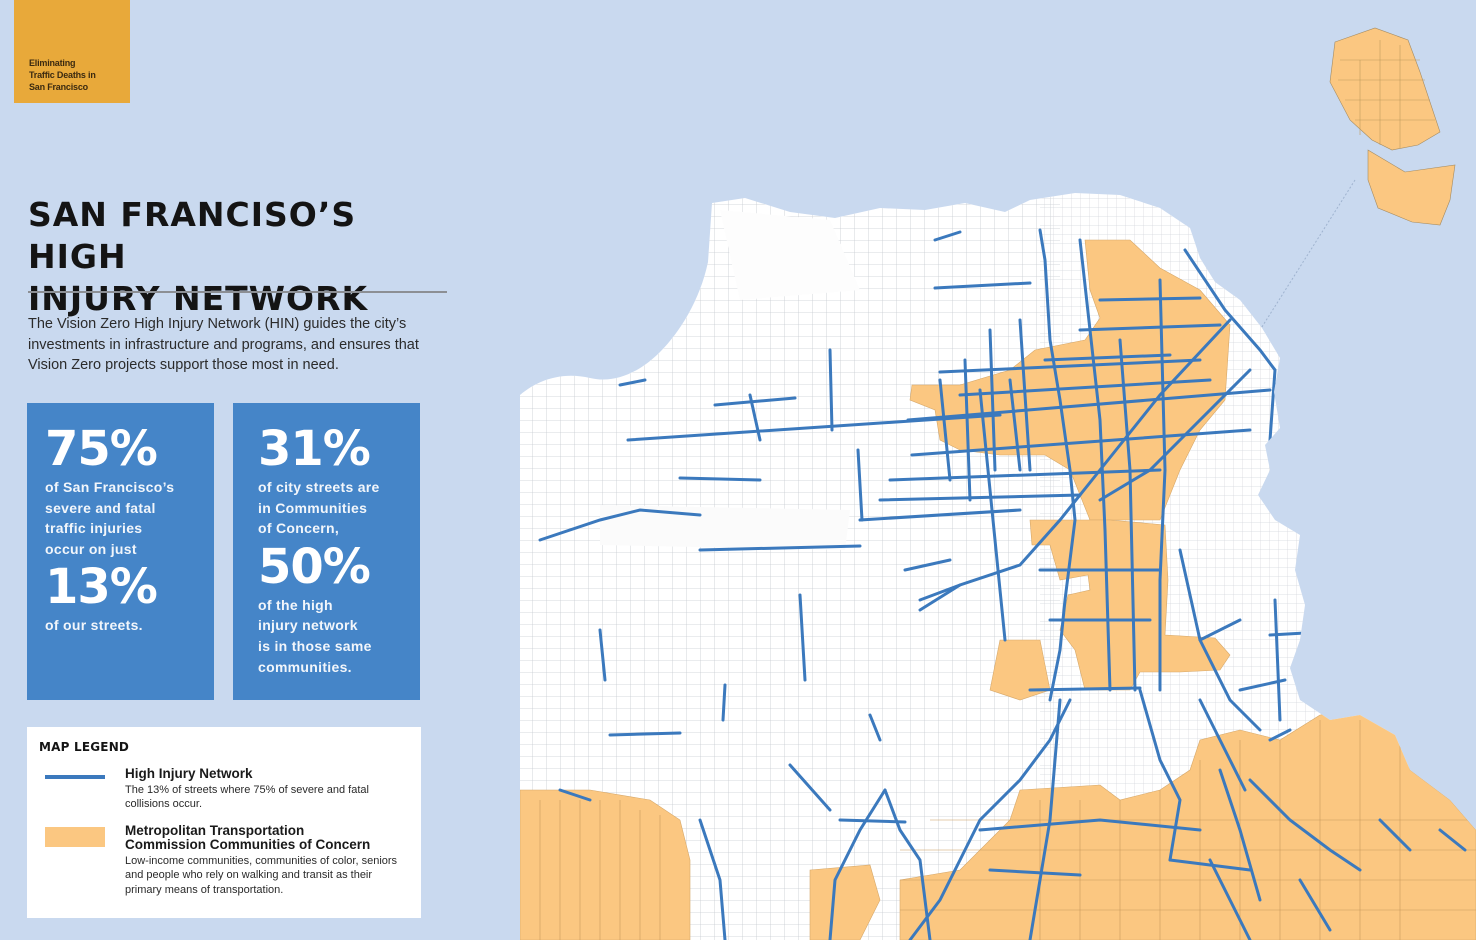  I want to click on stat-text: of Concern,, so click(299, 528).